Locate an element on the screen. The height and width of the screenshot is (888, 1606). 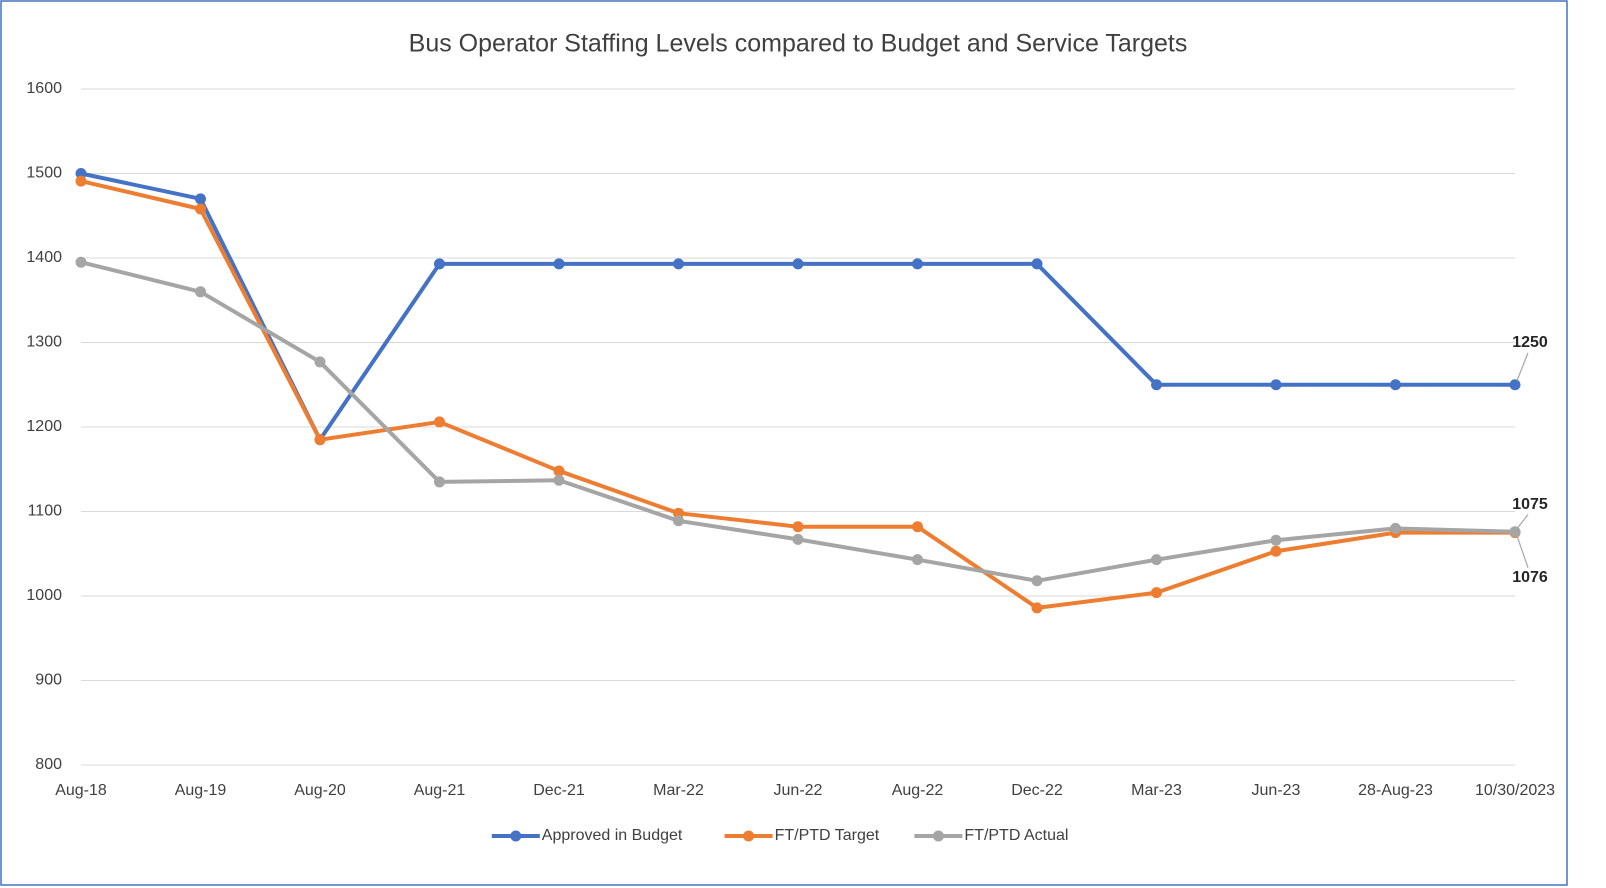
data-label: 1075 is located at coordinates (1530, 504).